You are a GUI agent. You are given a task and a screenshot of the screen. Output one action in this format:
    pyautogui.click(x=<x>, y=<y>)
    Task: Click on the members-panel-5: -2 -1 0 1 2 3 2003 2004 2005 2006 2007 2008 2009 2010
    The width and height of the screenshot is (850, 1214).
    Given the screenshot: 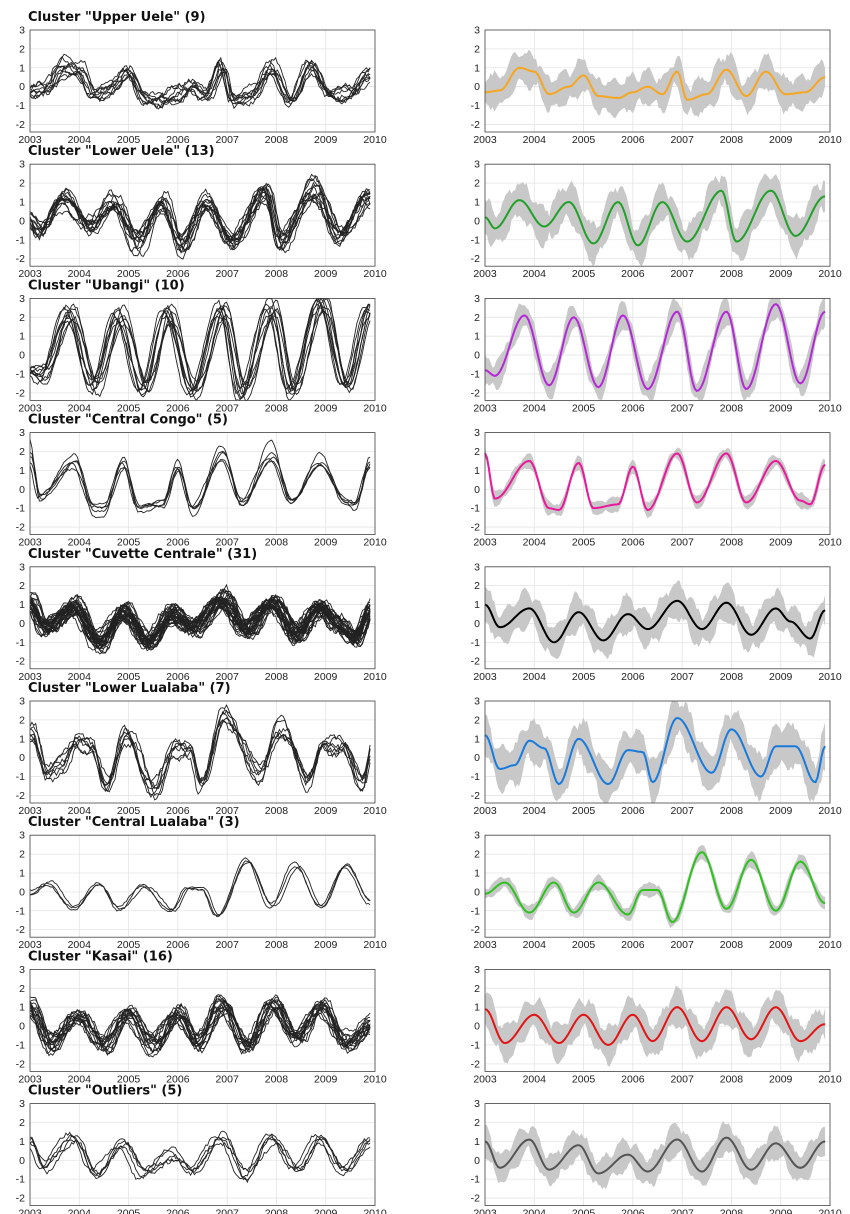 What is the action you would take?
    pyautogui.click(x=201, y=622)
    